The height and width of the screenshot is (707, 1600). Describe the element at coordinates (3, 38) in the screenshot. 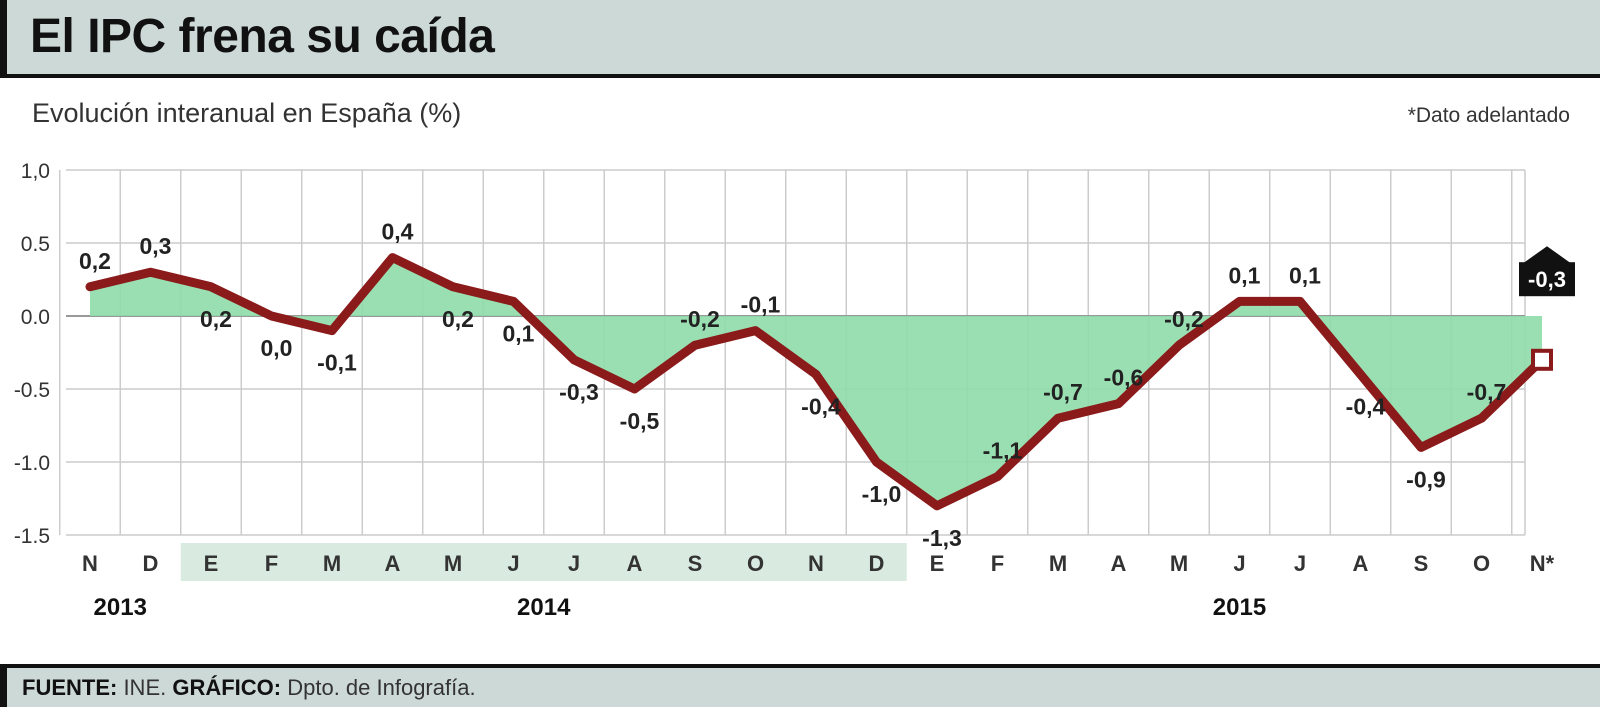

I see `header-accent-bar` at that location.